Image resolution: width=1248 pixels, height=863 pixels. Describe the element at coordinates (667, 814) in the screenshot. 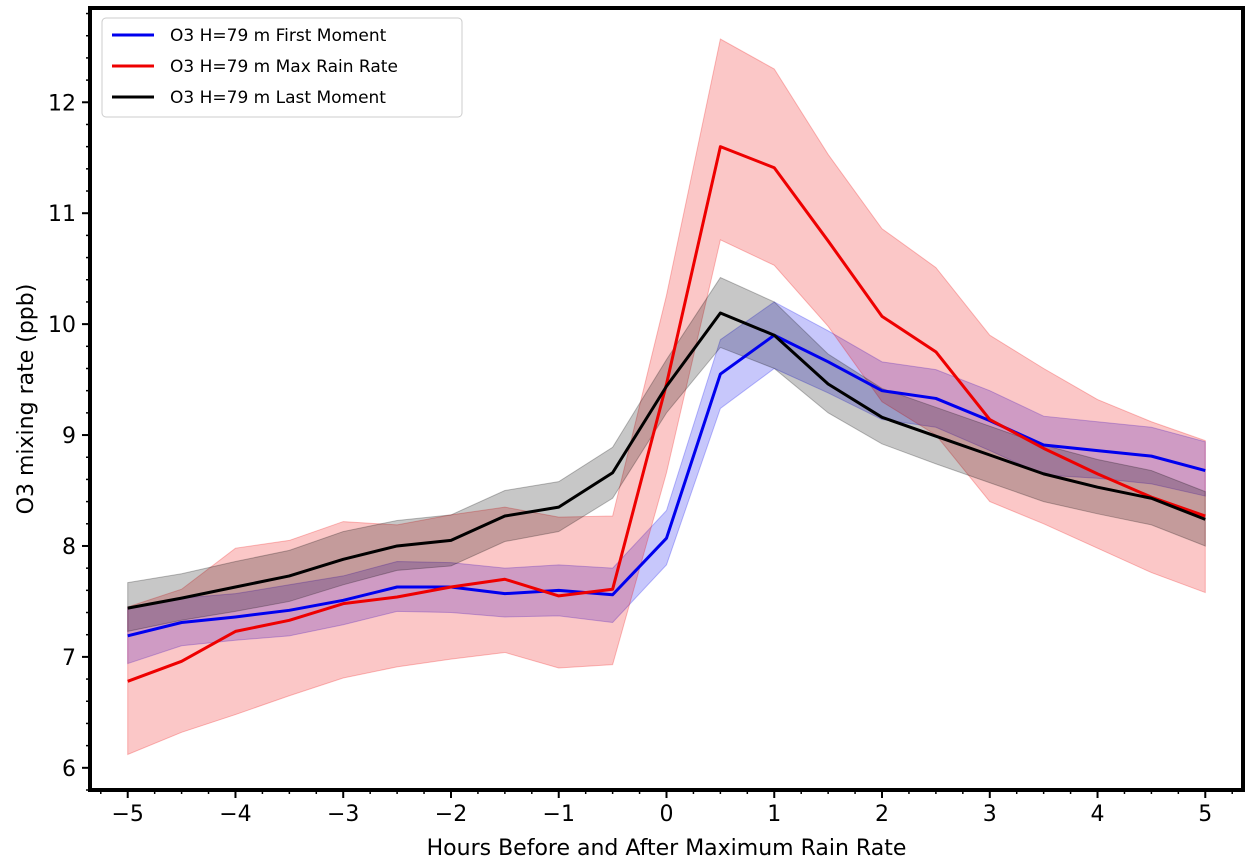

I see `x-tick-label: 0` at that location.